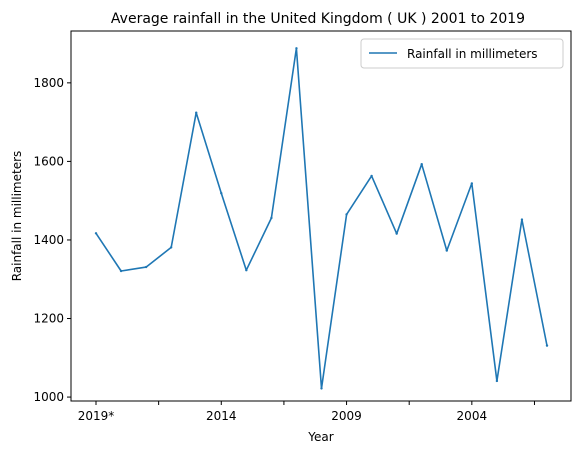 This screenshot has height=455, width=580. Describe the element at coordinates (320, 437) in the screenshot. I see `x-axis-label: Year` at that location.